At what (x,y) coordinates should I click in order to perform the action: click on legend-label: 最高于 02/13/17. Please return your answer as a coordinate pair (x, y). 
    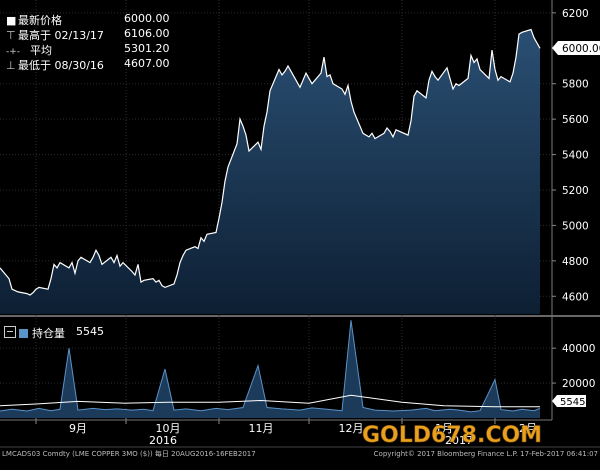
    Looking at the image, I should click on (61, 35).